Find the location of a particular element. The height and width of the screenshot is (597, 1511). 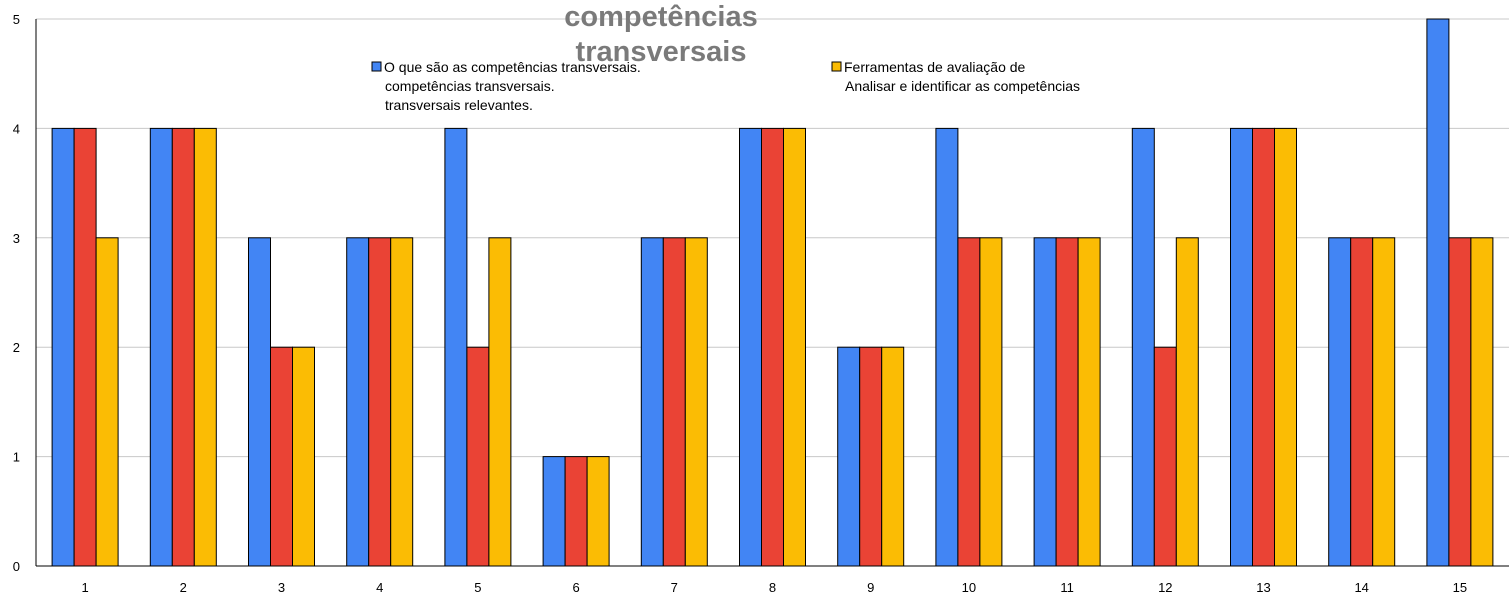

x-tick-label: 9 is located at coordinates (870, 587).